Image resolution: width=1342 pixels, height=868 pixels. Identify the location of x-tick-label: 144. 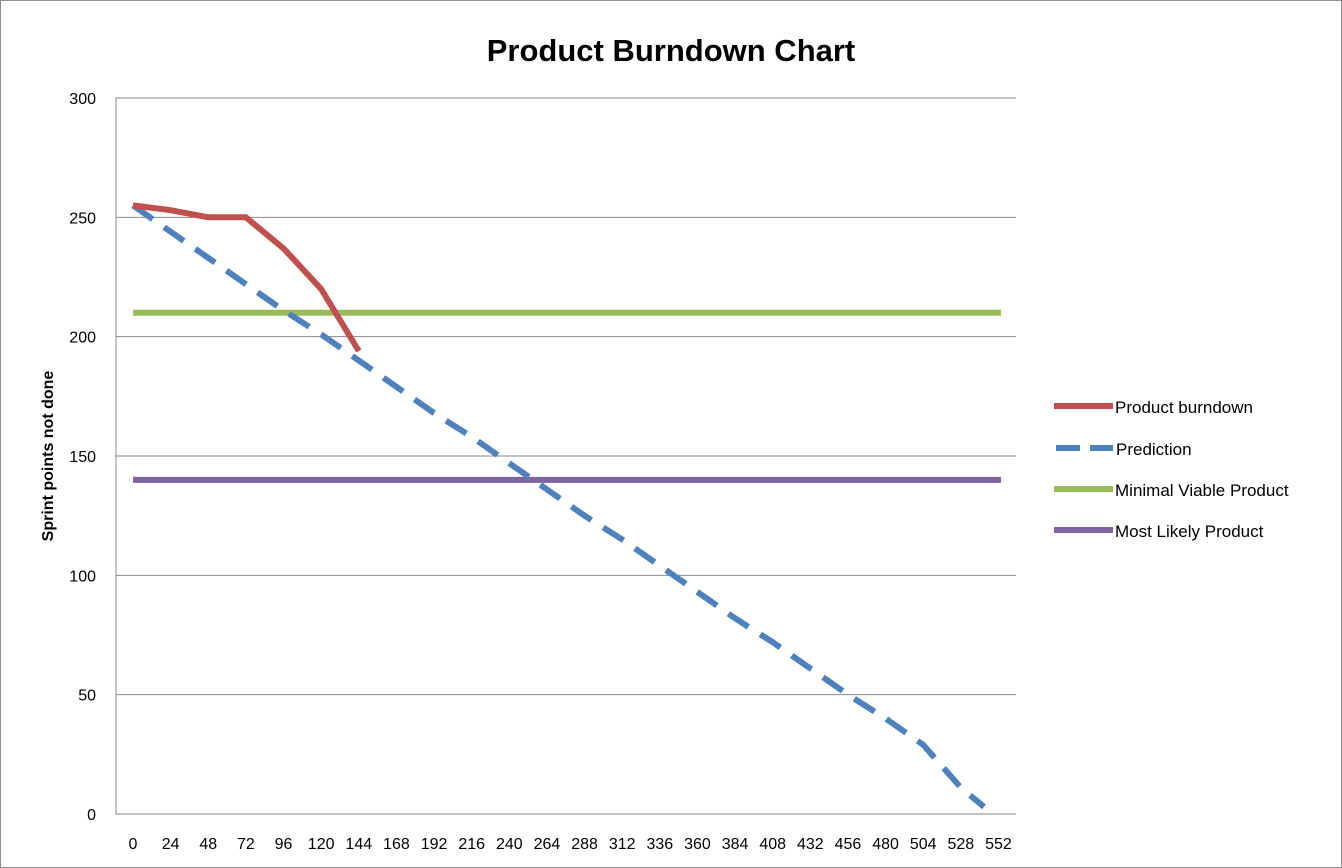
(358, 844).